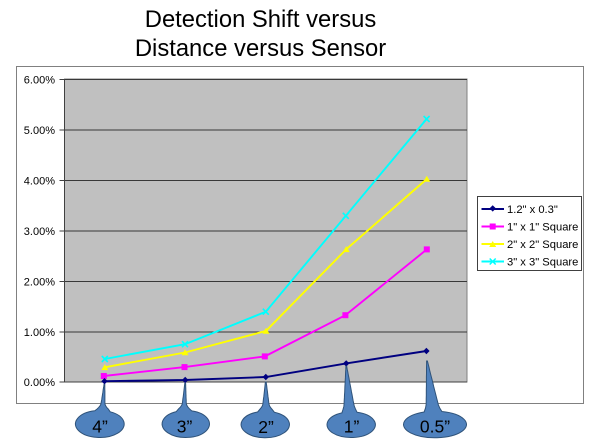 This screenshot has height=448, width=600. What do you see at coordinates (266, 427) in the screenshot?
I see `svg-text: 2”` at bounding box center [266, 427].